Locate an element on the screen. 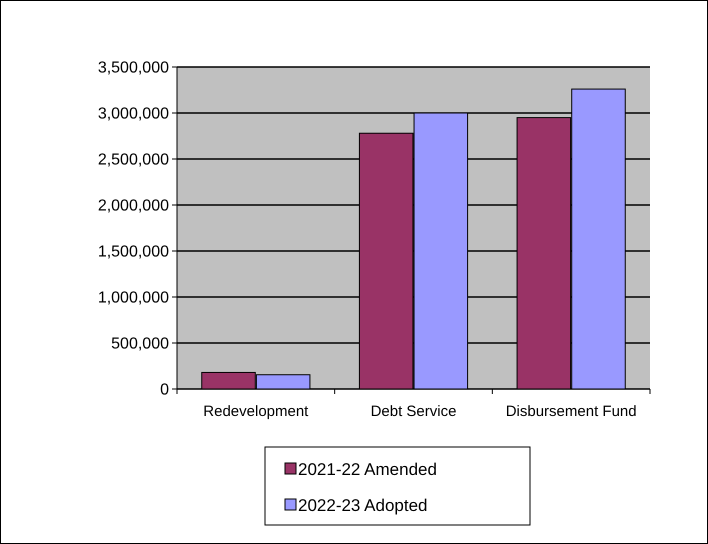 Image resolution: width=708 pixels, height=544 pixels. y-tick-label: 500,000 is located at coordinates (140, 344).